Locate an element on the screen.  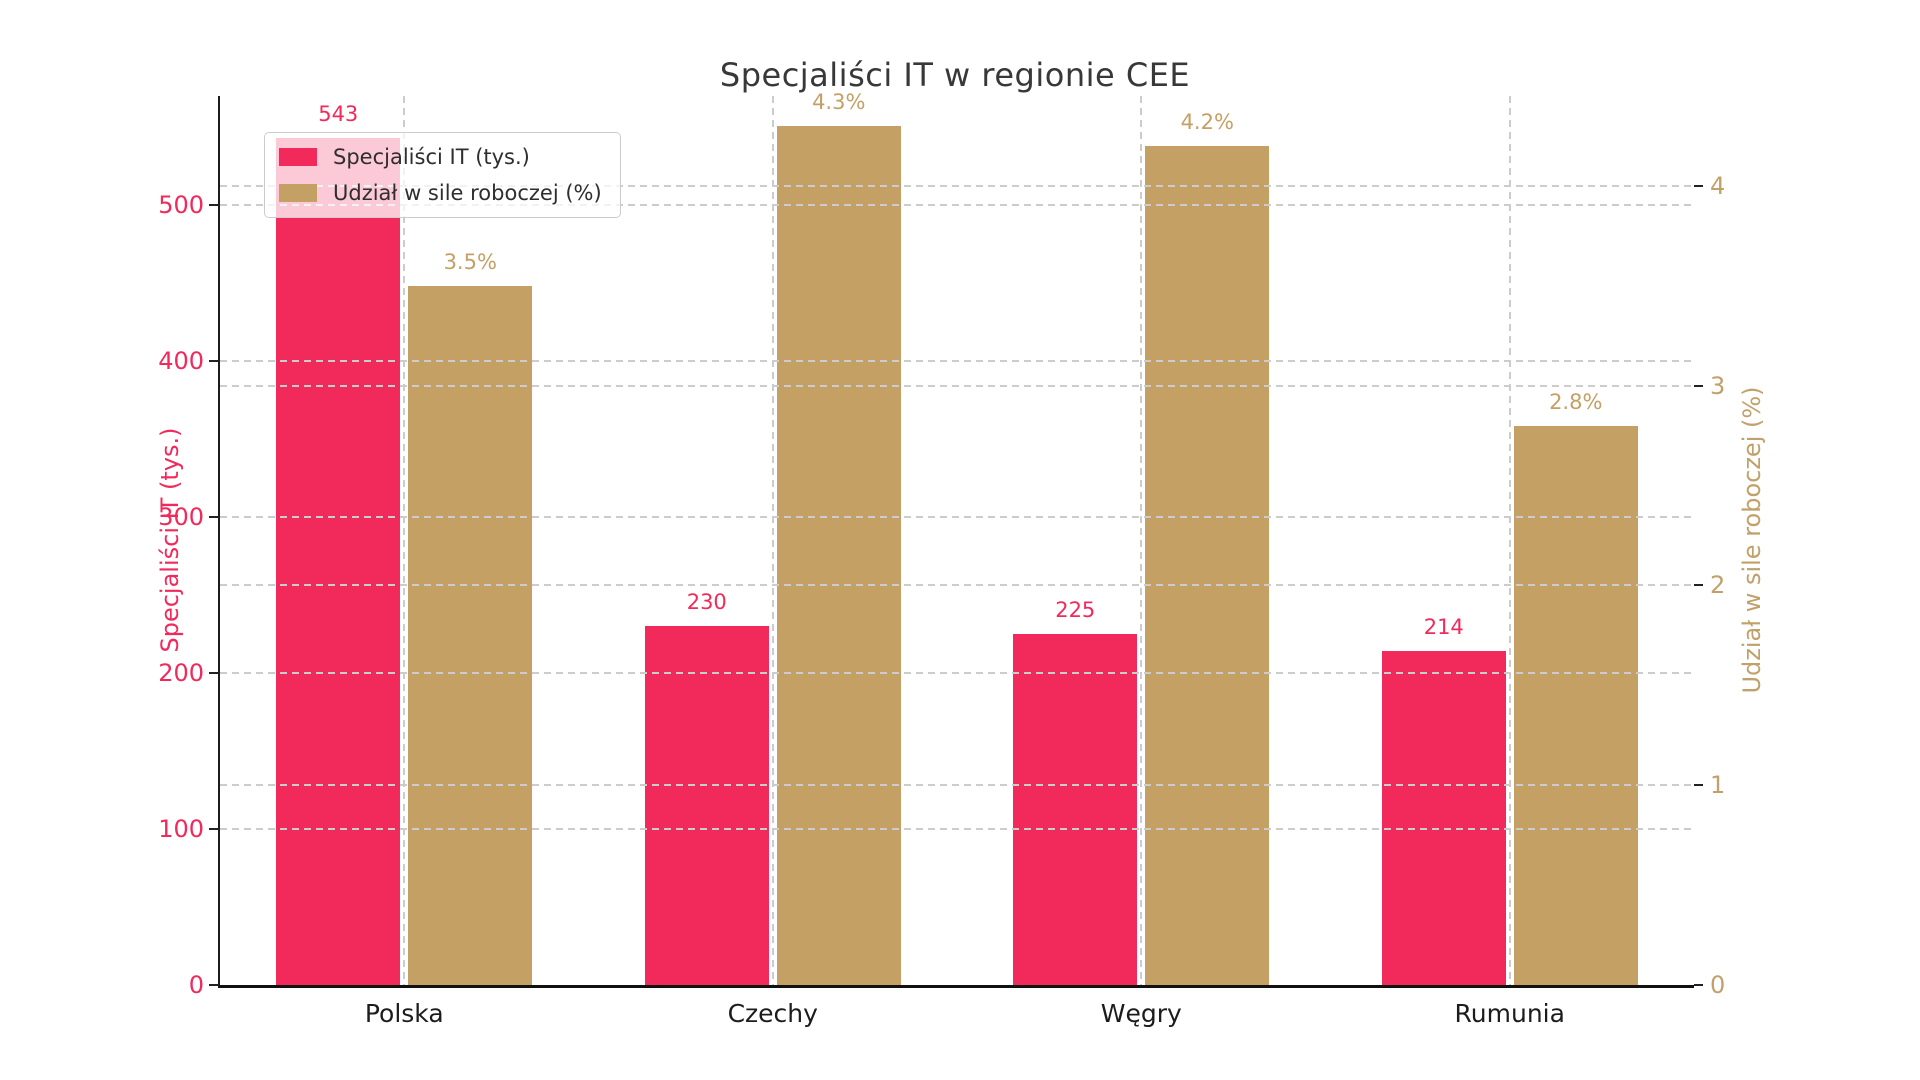
right-tick-label: 0 is located at coordinates (1718, 985).